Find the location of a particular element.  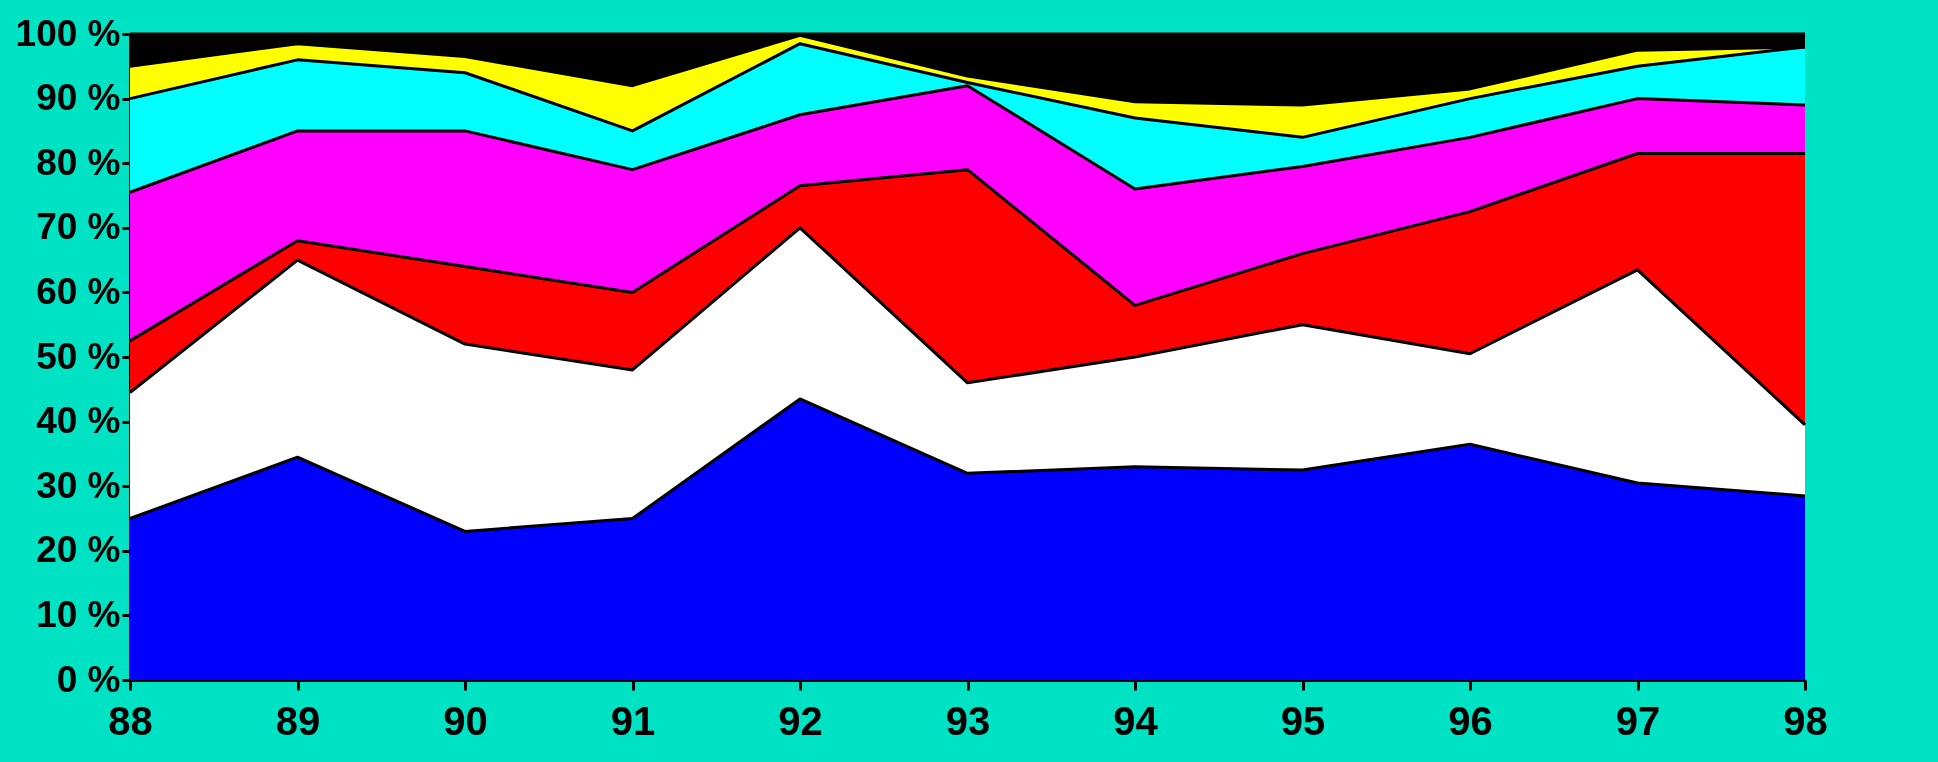

y-tick-label: 70 % is located at coordinates (78, 227).